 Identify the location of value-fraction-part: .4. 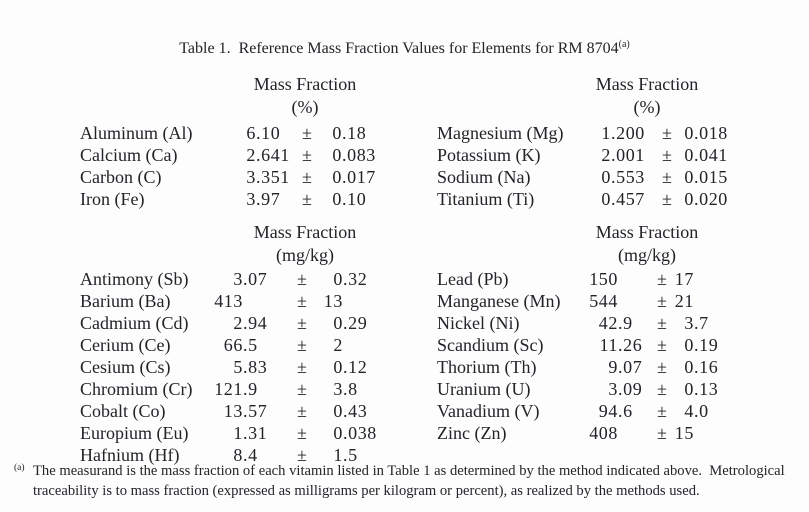
(250, 455).